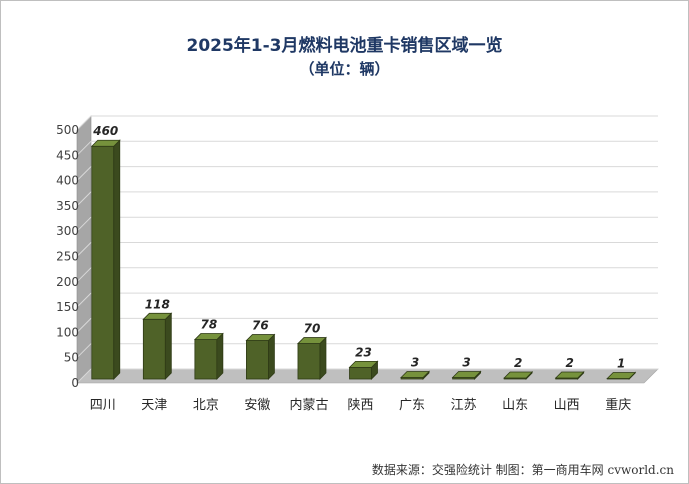  Describe the element at coordinates (363, 352) in the screenshot. I see `data-label: 23` at that location.